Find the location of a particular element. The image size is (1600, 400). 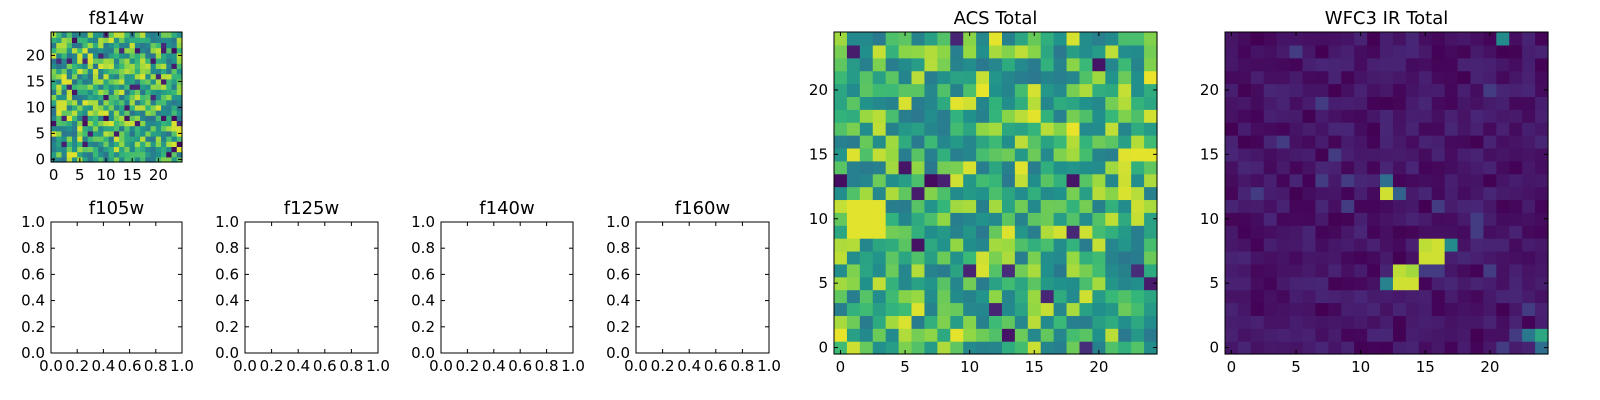

y-tick-label: 0.2 is located at coordinates (423, 327).